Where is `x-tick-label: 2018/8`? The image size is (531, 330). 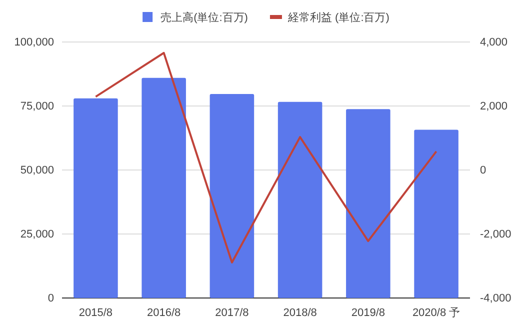
x-tick-label: 2018/8 is located at coordinates (300, 312).